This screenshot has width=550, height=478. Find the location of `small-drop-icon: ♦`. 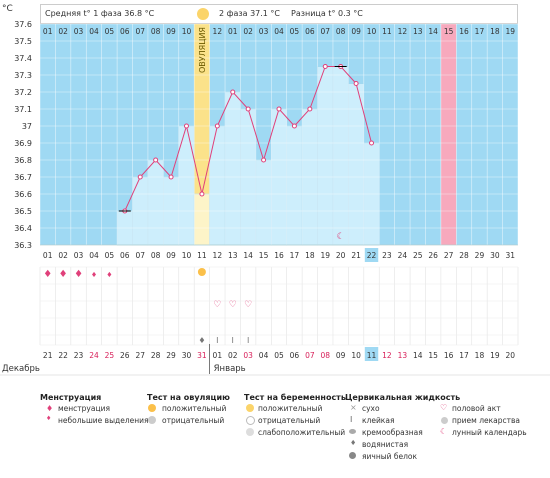

small-drop-icon: ♦ is located at coordinates (49, 418).